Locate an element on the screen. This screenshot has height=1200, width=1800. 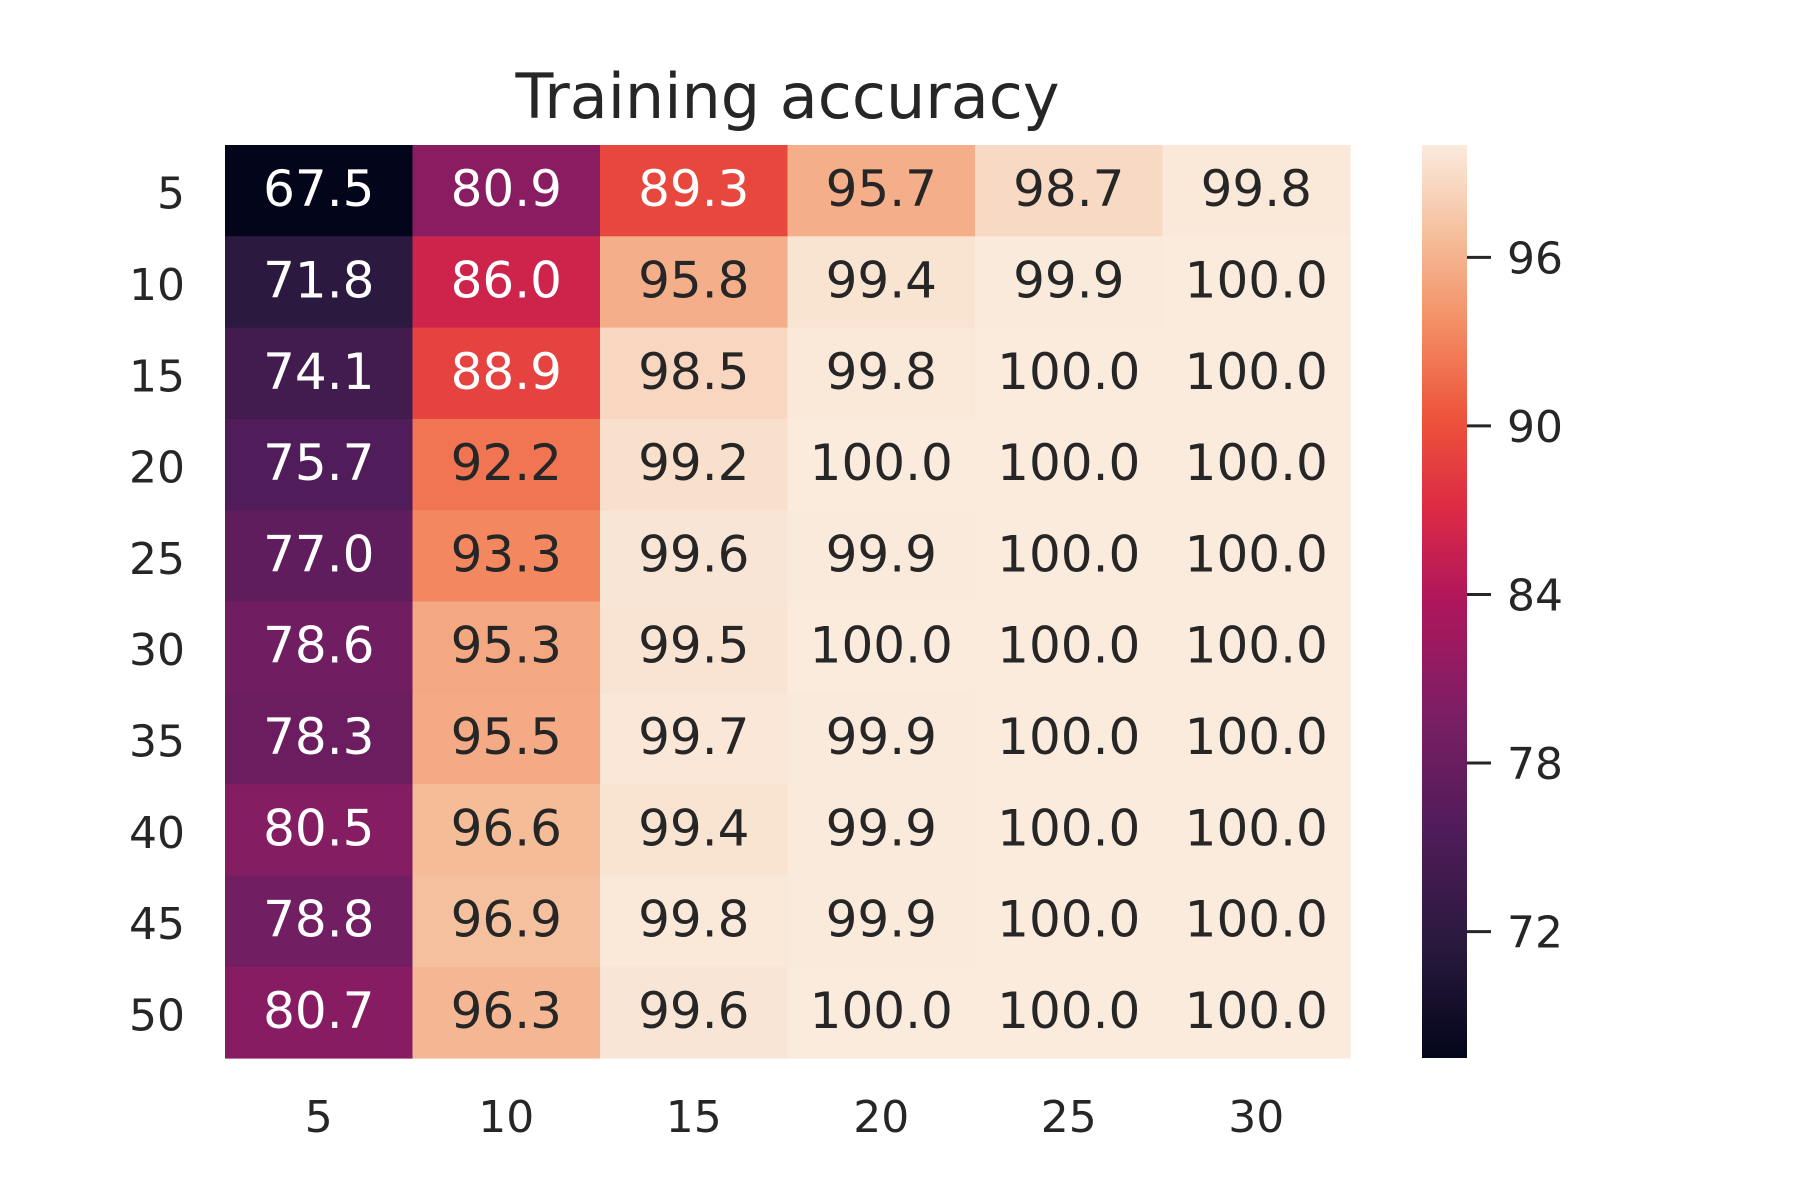
heatmap-cell-r35-c5 is located at coordinates (319, 738).